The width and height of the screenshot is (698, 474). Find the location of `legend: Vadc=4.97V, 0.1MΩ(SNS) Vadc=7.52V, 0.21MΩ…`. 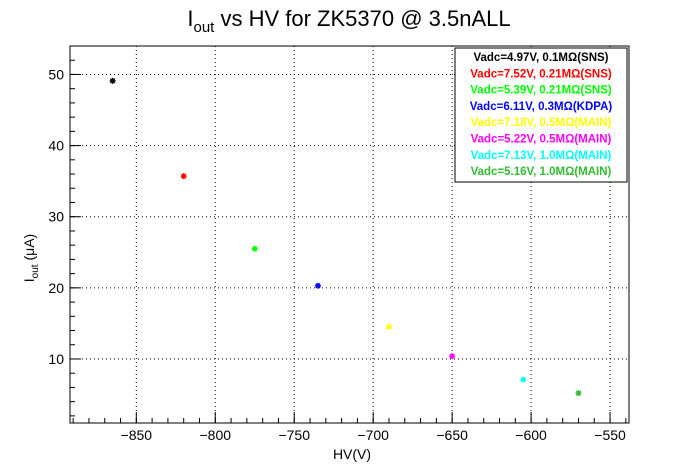

legend: Vadc=4.97V, 0.1MΩ(SNS) Vadc=7.52V, 0.21MΩ… is located at coordinates (541, 115).